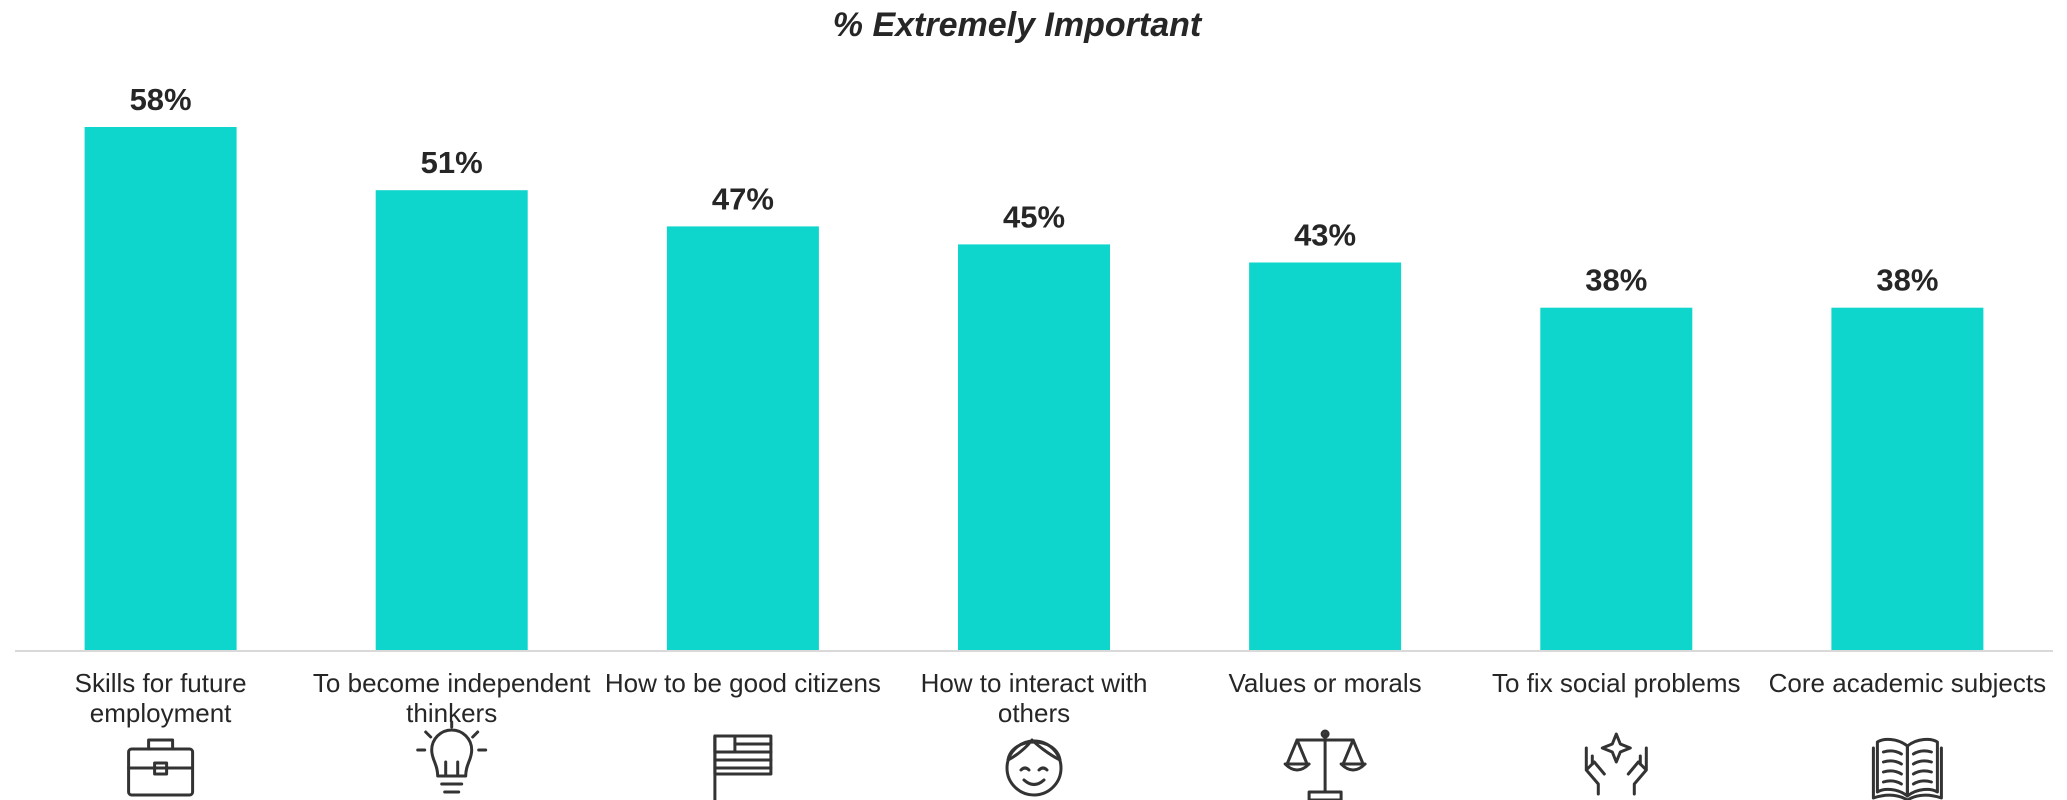 The image size is (2067, 800). What do you see at coordinates (161, 698) in the screenshot?
I see `category-label-skills-for-future-employment: Skills for future employment` at bounding box center [161, 698].